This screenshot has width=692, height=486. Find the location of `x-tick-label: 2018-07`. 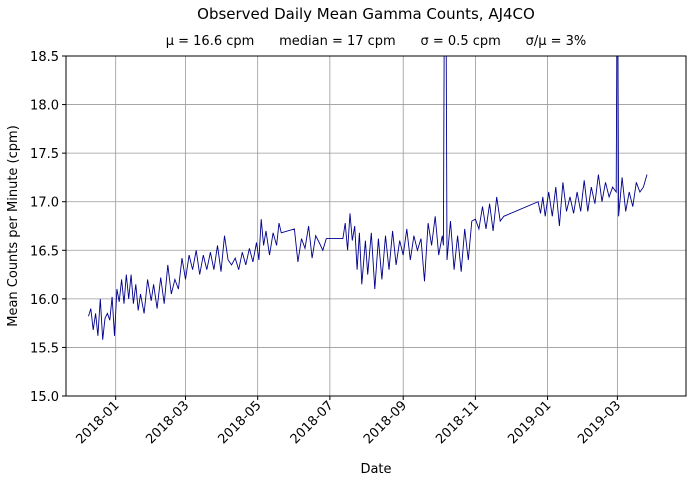

x-tick-label: 2018-07 is located at coordinates (312, 422).